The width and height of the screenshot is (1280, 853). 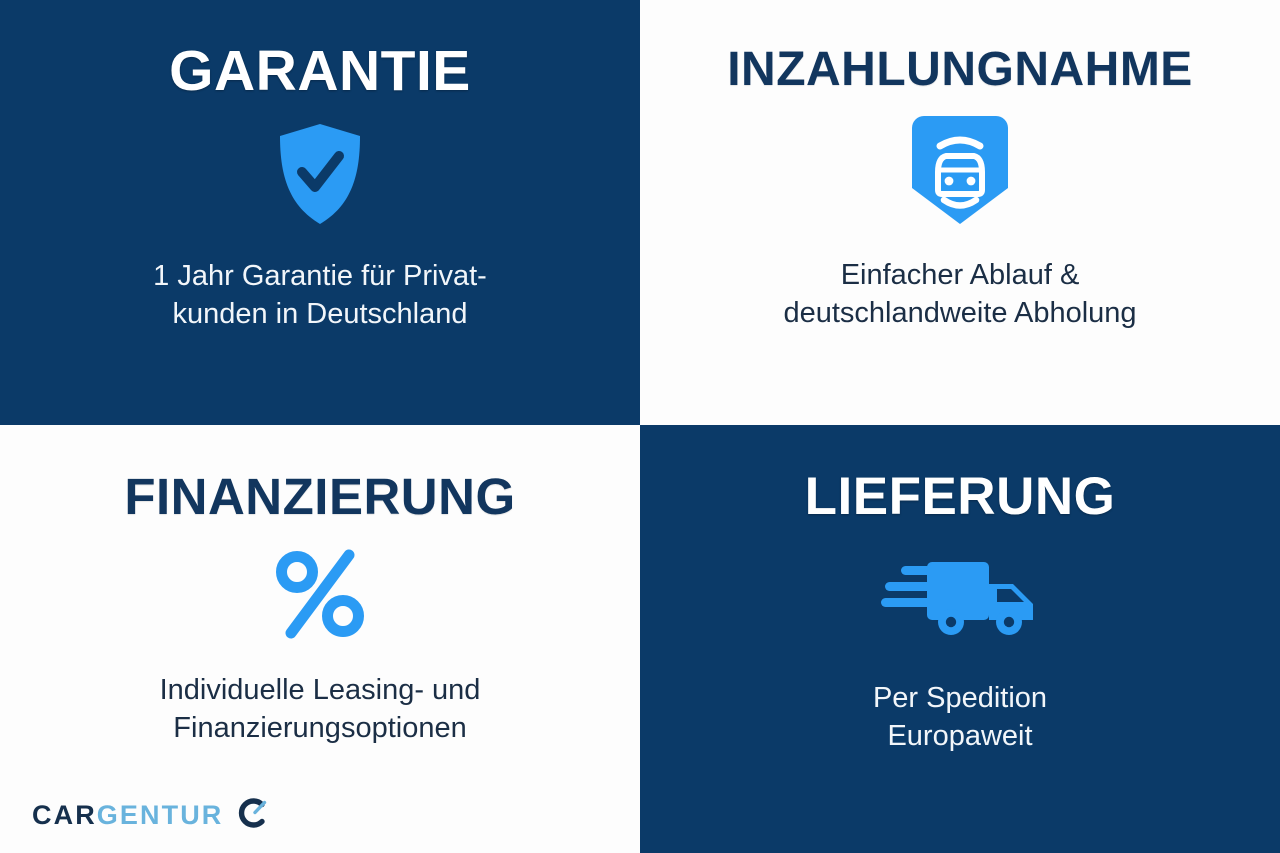 I want to click on benefit-description-line: Per Spedition, so click(x=960, y=698).